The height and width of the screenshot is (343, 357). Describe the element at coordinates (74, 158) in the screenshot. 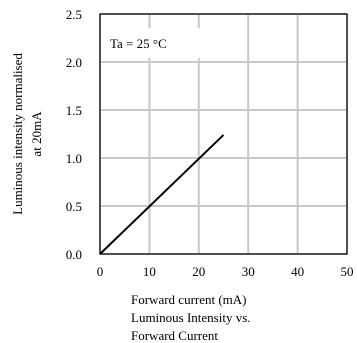

I see `y-tick-label: 1.0` at that location.